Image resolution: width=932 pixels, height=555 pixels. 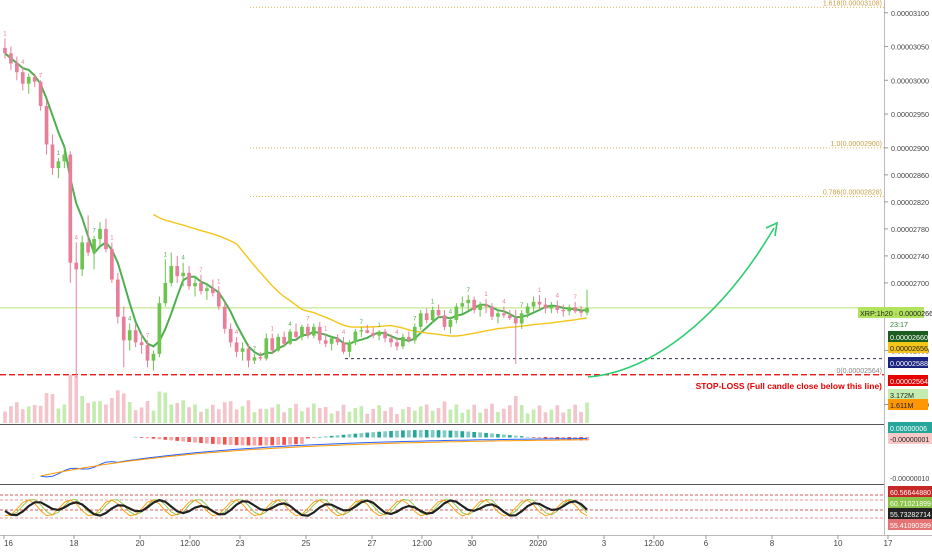 What do you see at coordinates (681, 302) in the screenshot?
I see `projection-arrow` at bounding box center [681, 302].